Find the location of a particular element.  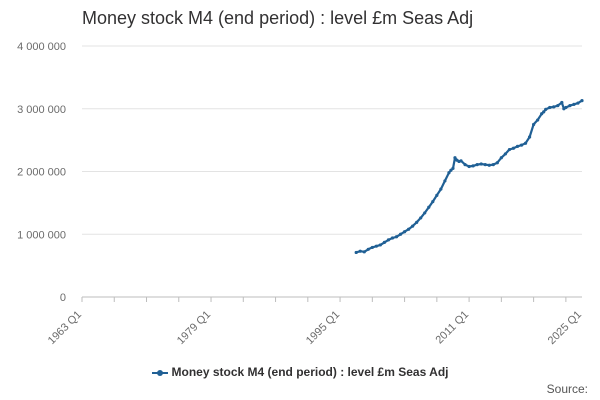

y-tick-label: 0 is located at coordinates (63, 298).